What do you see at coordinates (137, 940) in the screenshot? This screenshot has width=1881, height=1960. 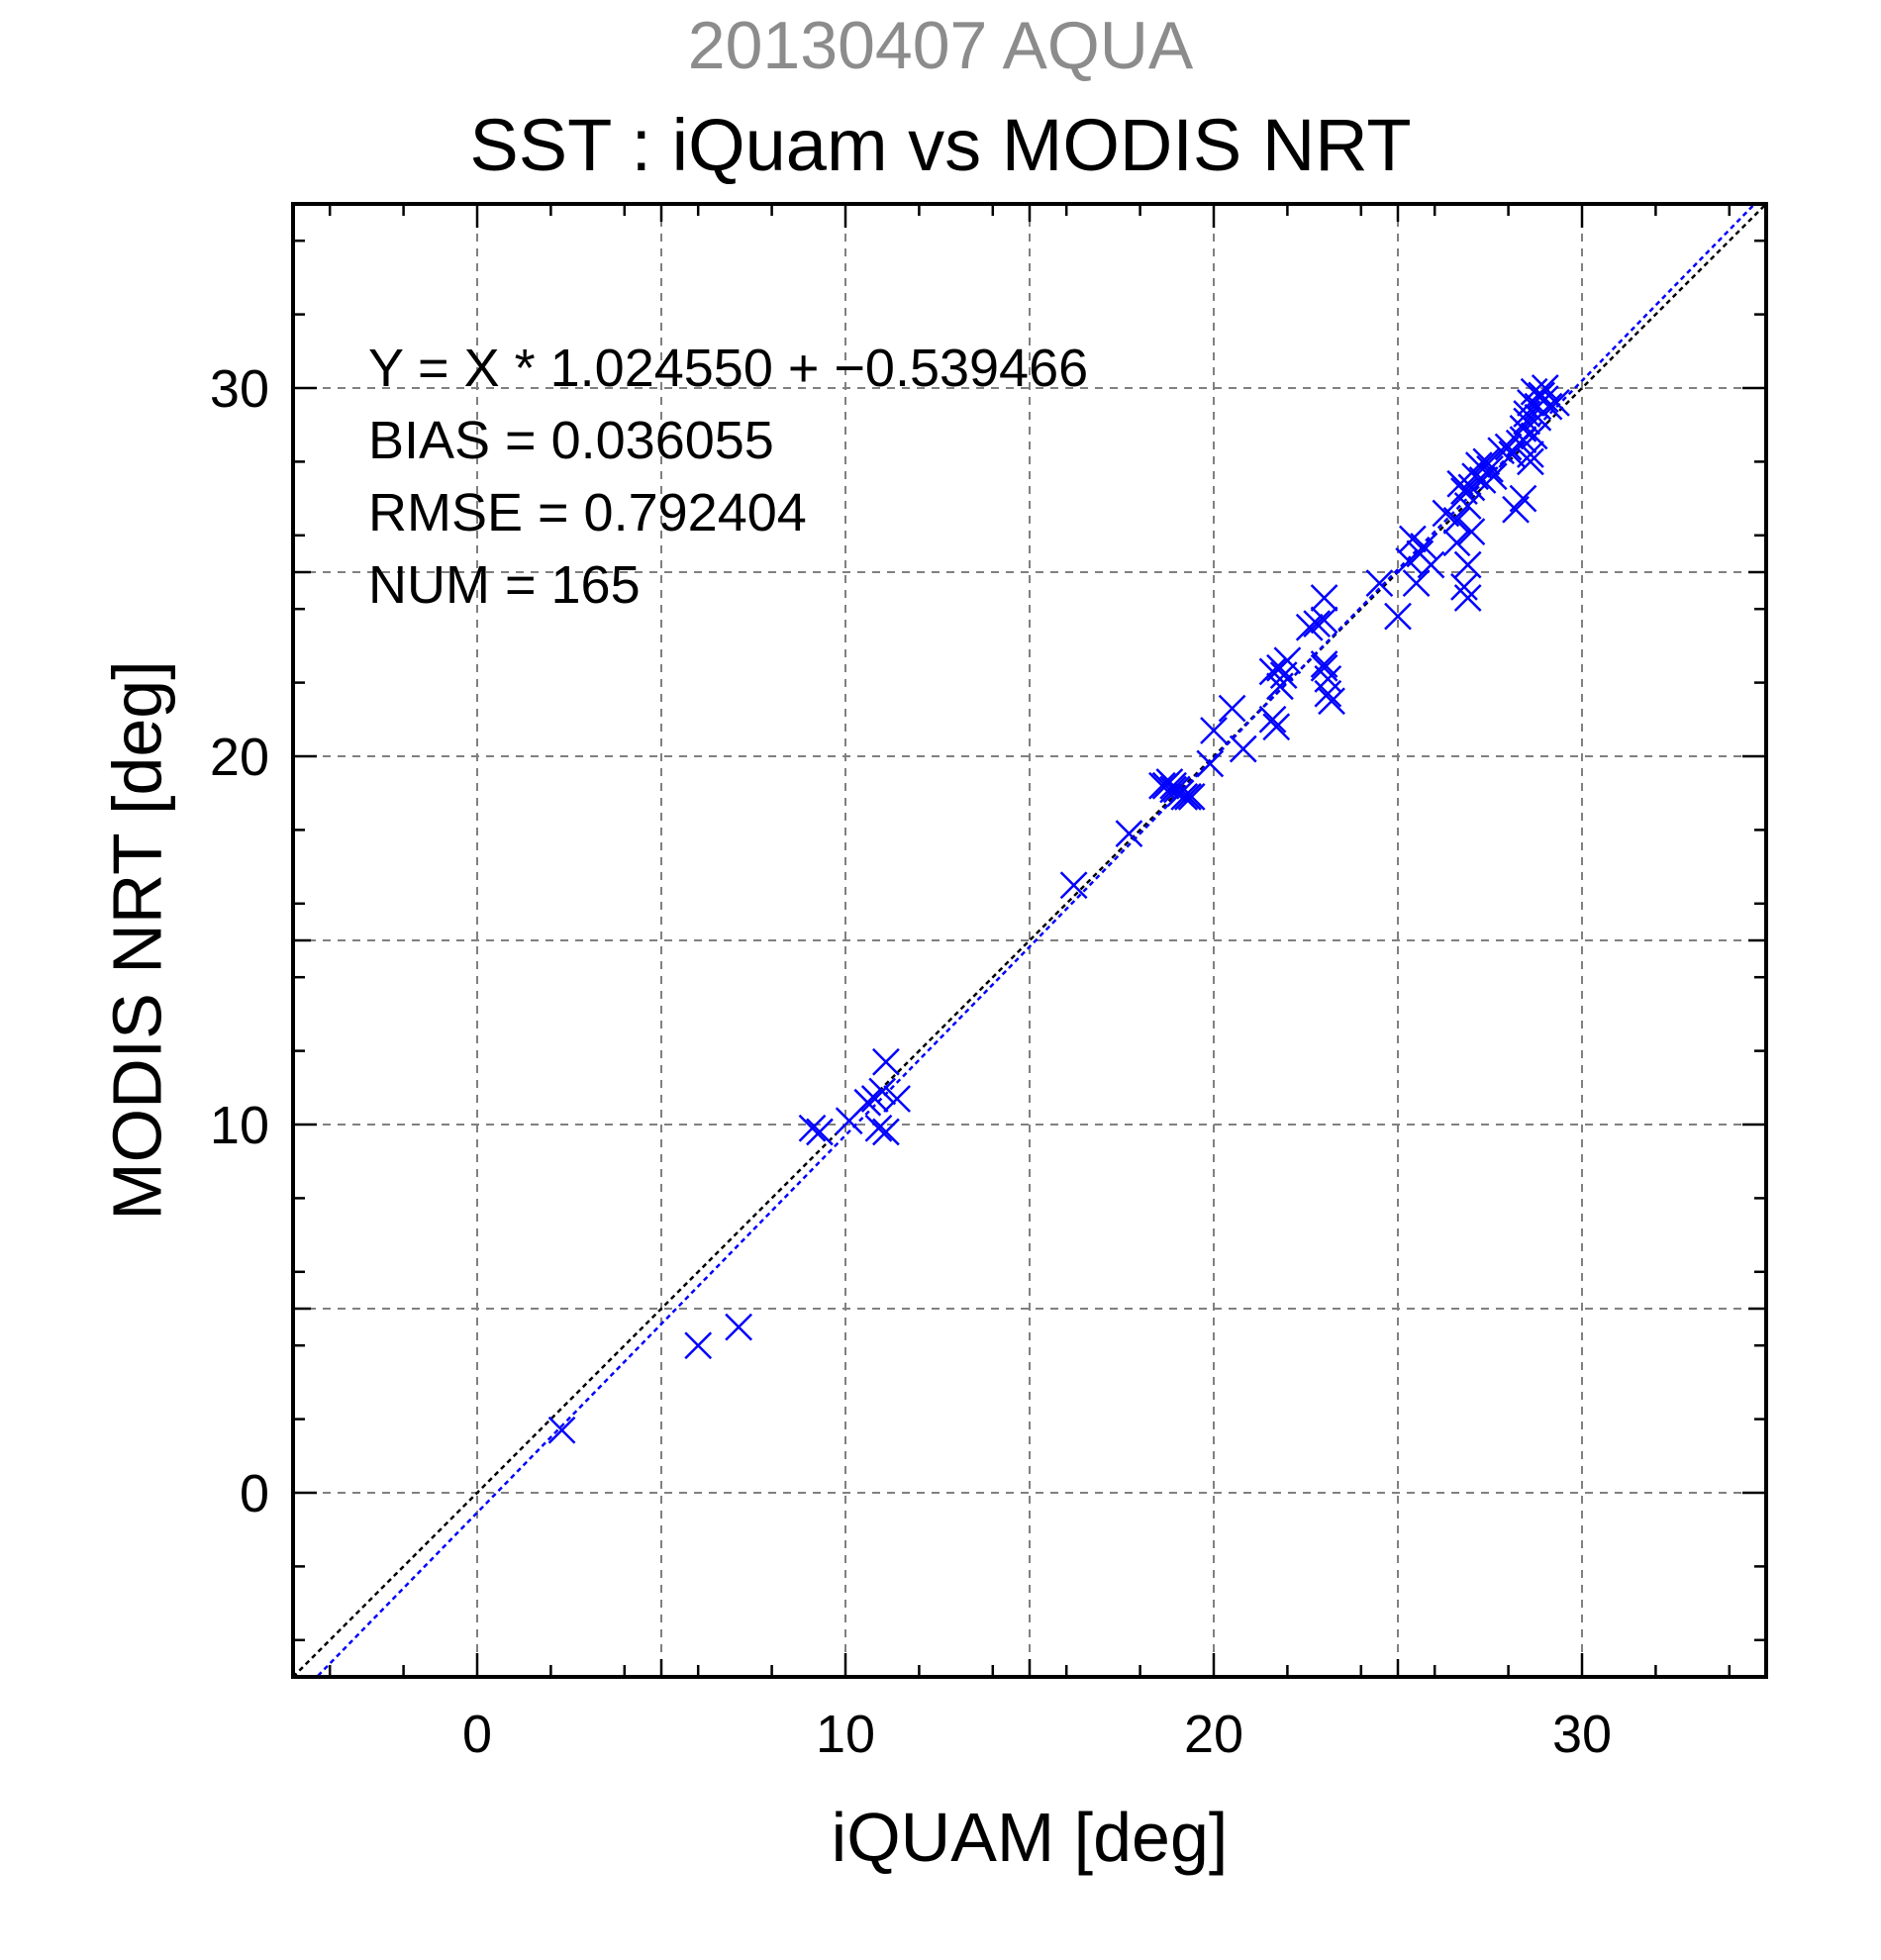 I see `y-axis-label: MODIS NRT [deg]` at bounding box center [137, 940].